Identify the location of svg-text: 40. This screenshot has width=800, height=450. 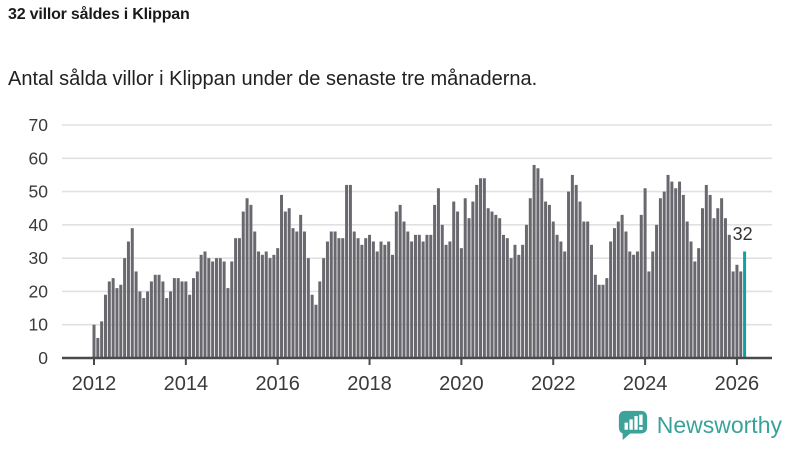
(39, 225).